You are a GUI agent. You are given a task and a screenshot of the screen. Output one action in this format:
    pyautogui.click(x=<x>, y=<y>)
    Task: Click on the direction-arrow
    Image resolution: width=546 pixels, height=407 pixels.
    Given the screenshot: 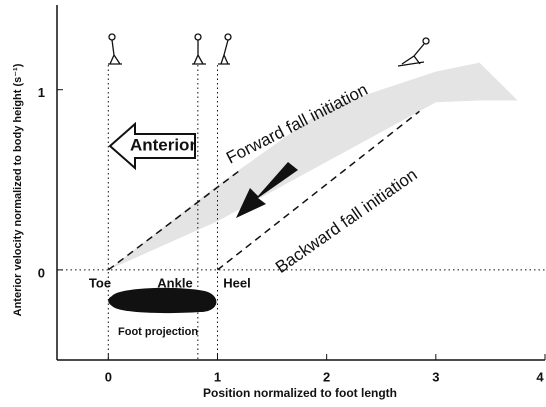 What is the action you would take?
    pyautogui.click(x=267, y=190)
    